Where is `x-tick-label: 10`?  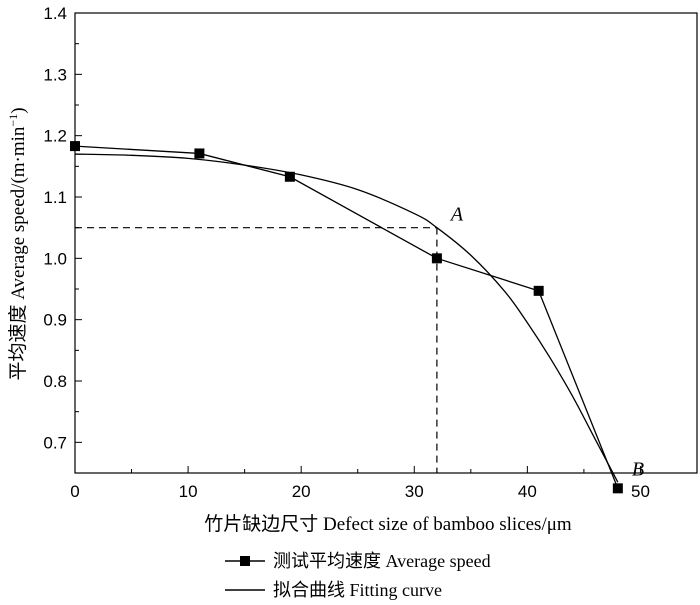 x-tick-label: 10 is located at coordinates (188, 491).